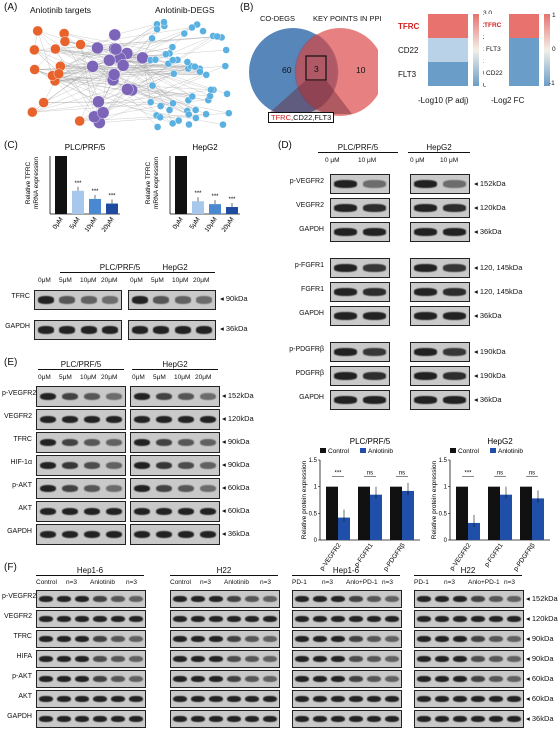  What do you see at coordinates (346, 571) in the screenshot?
I see `f-group-title: Hep1-6` at bounding box center [346, 571].